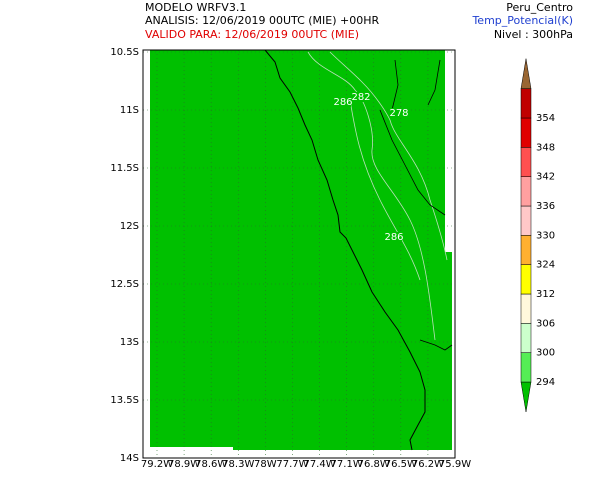  Describe the element at coordinates (539, 7) in the screenshot. I see `region: Peru_Centro` at that location.